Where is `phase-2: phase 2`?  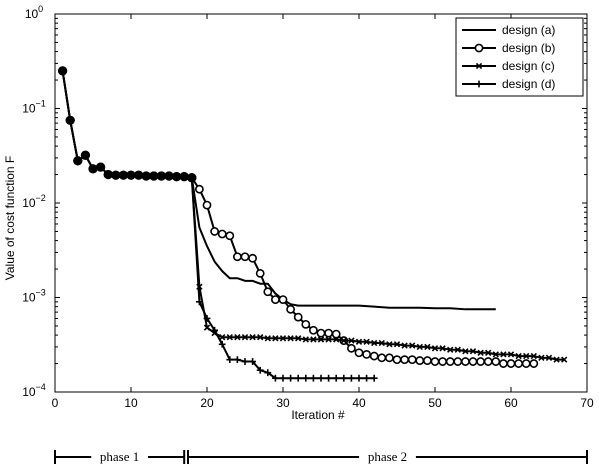
phase-2: phase 2 is located at coordinates (387, 456).